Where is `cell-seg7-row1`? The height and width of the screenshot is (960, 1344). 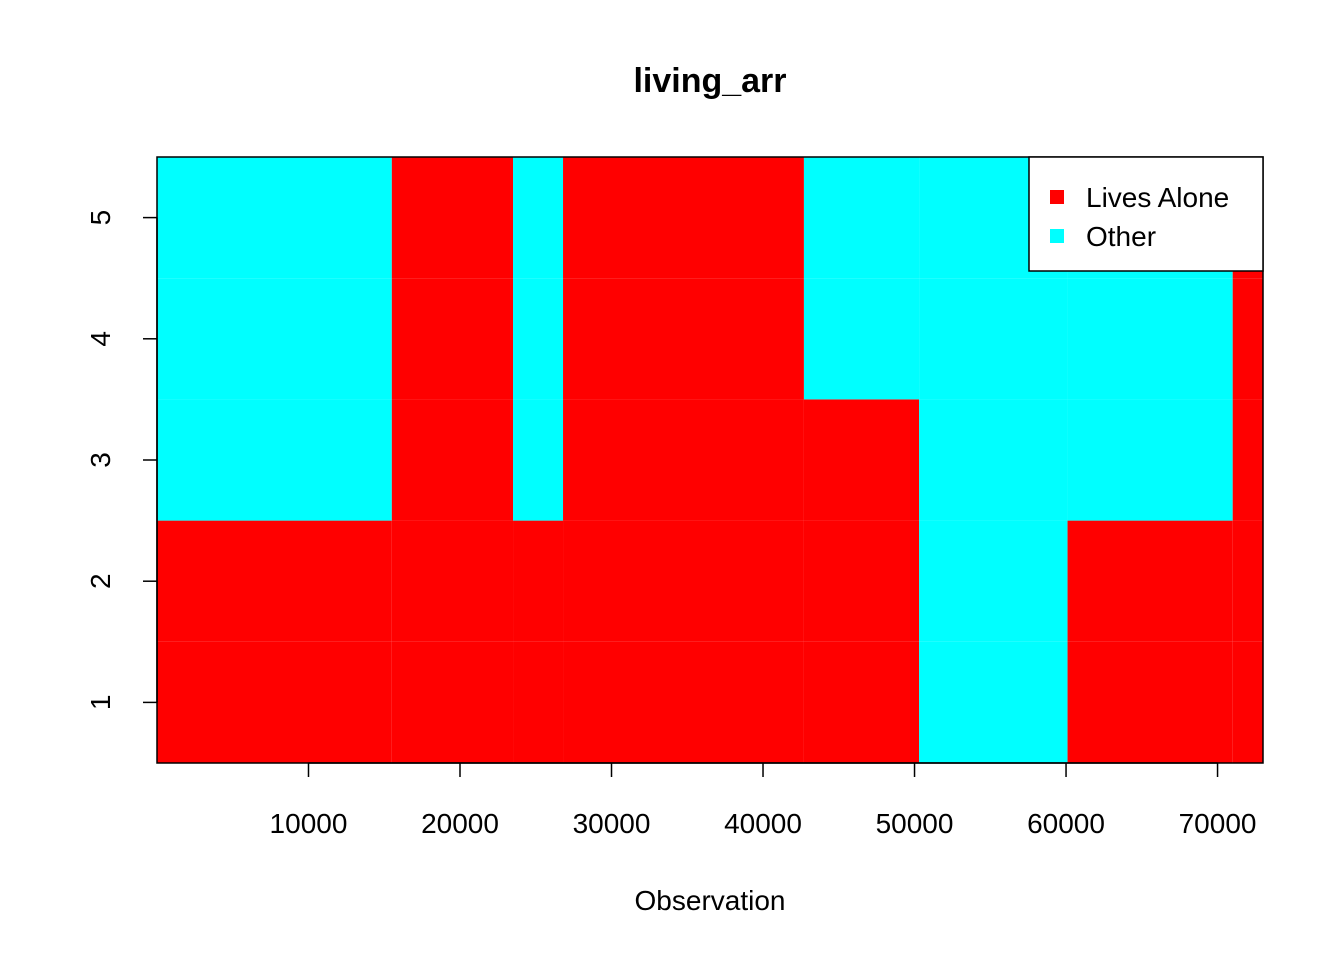
cell-seg7-row1 is located at coordinates (1247, 702).